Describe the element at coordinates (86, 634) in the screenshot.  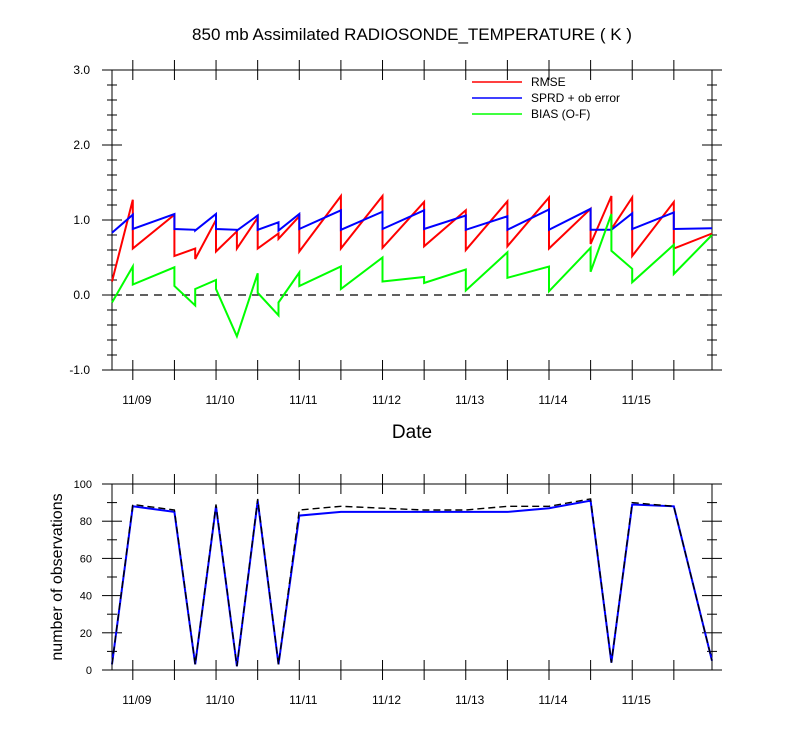
I see `y-tick-label: 20` at that location.